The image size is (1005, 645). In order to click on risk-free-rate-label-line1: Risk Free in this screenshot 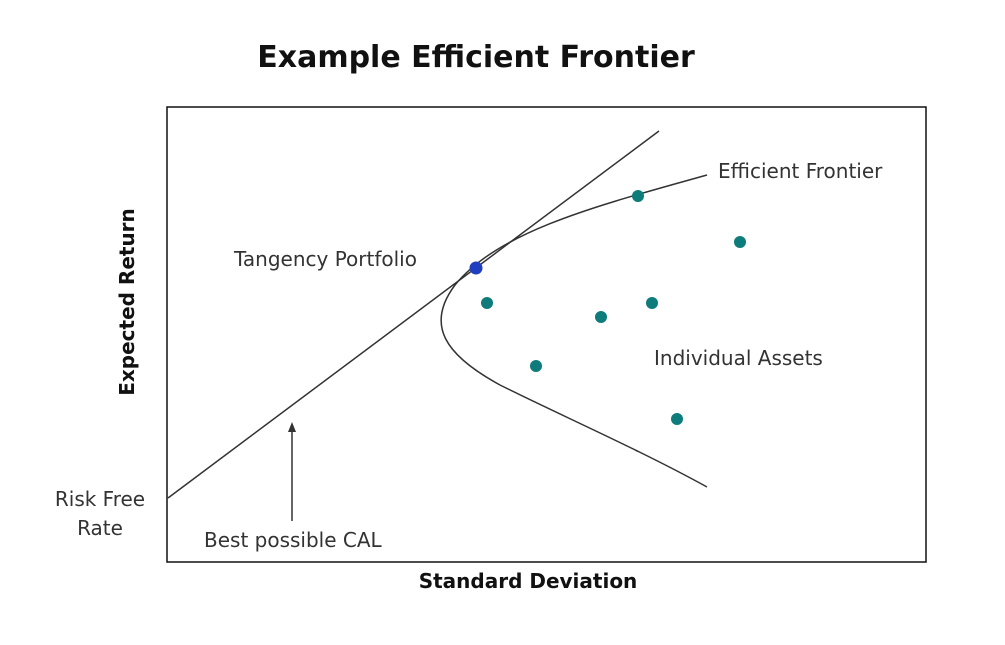, I will do `click(100, 499)`.